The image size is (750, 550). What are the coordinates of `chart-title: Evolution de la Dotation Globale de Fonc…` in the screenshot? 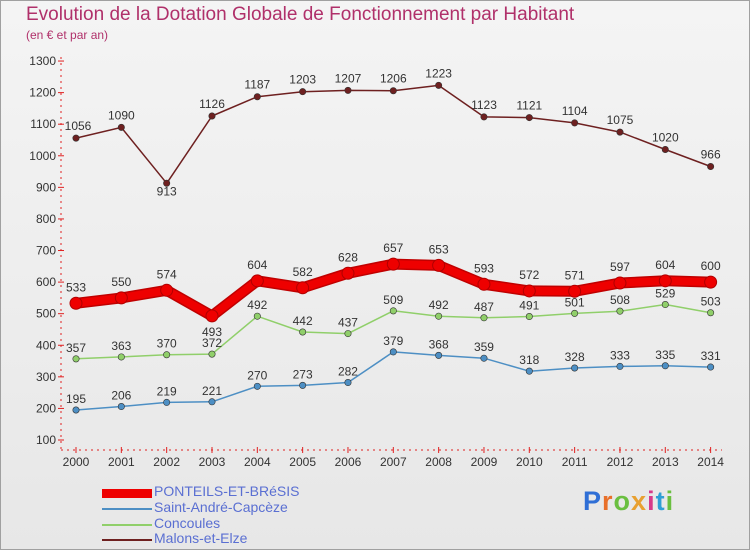 It's located at (300, 14).